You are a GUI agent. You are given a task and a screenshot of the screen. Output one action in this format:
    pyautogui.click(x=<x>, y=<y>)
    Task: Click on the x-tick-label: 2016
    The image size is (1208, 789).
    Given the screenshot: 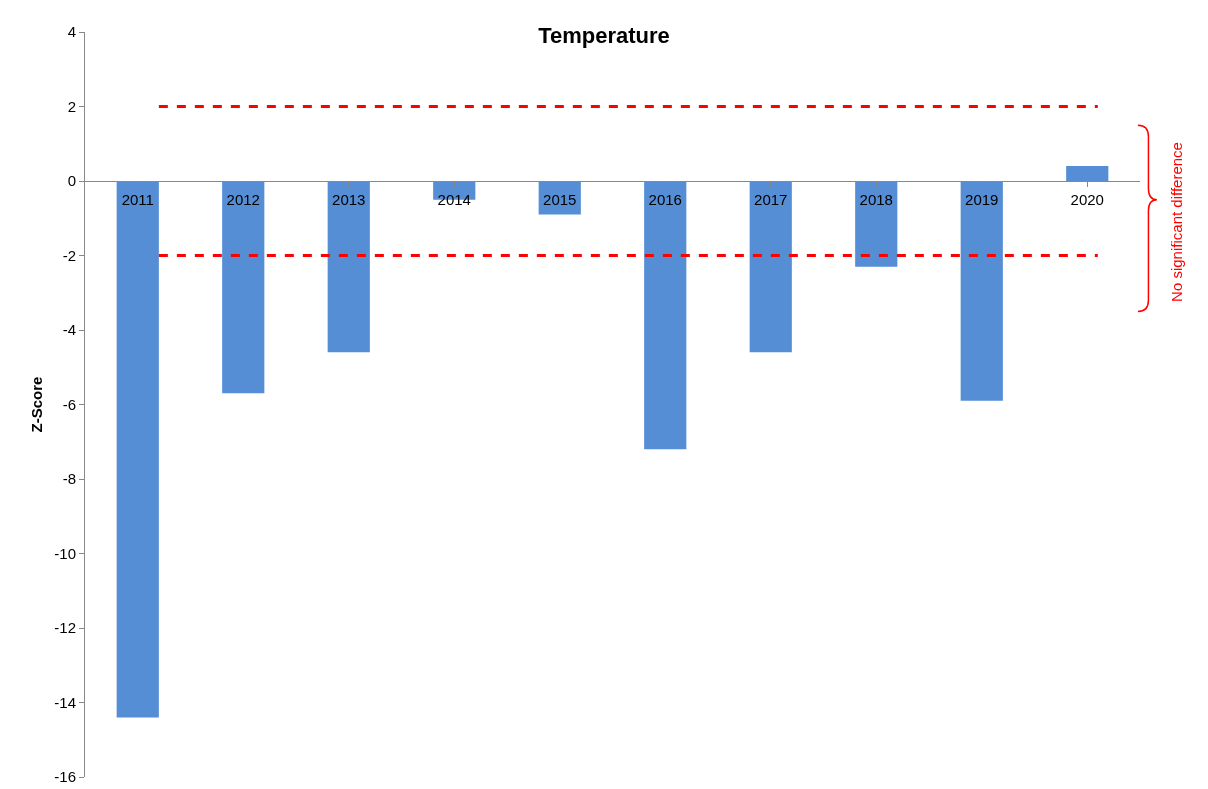 What is the action you would take?
    pyautogui.click(x=665, y=199)
    